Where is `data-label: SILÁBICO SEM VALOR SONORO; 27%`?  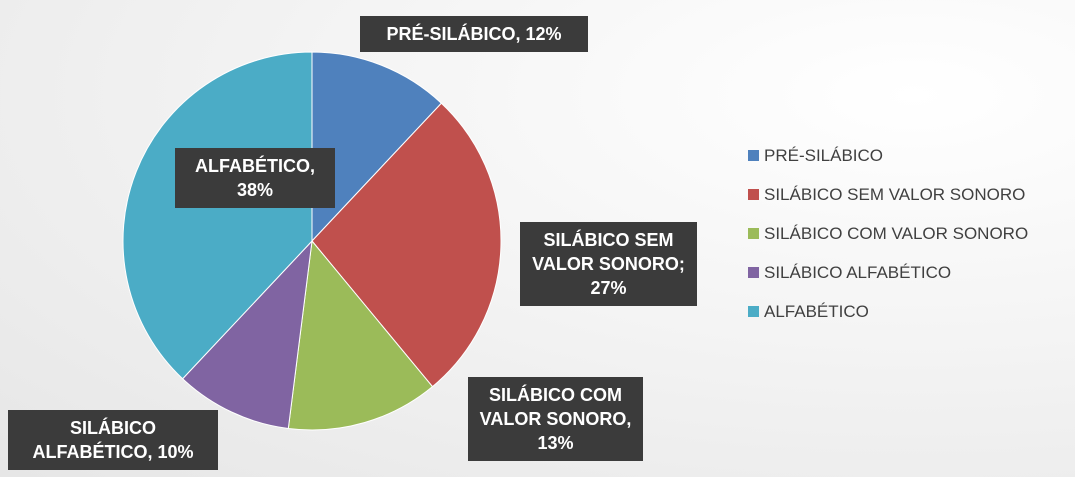
data-label: SILÁBICO SEM VALOR SONORO; 27% is located at coordinates (608, 264).